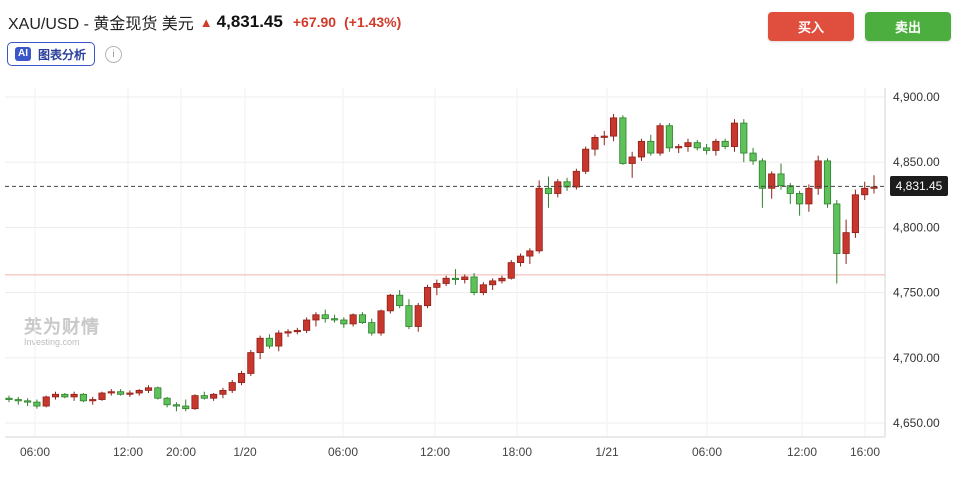 This screenshot has width=960, height=480. What do you see at coordinates (114, 54) in the screenshot?
I see `info-icon: i` at bounding box center [114, 54].